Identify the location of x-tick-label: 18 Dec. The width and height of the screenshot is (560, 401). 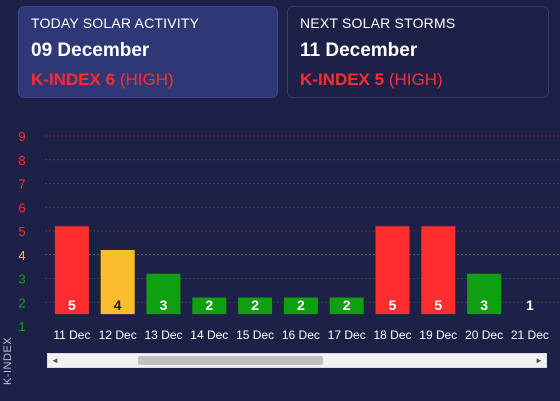
(392, 335).